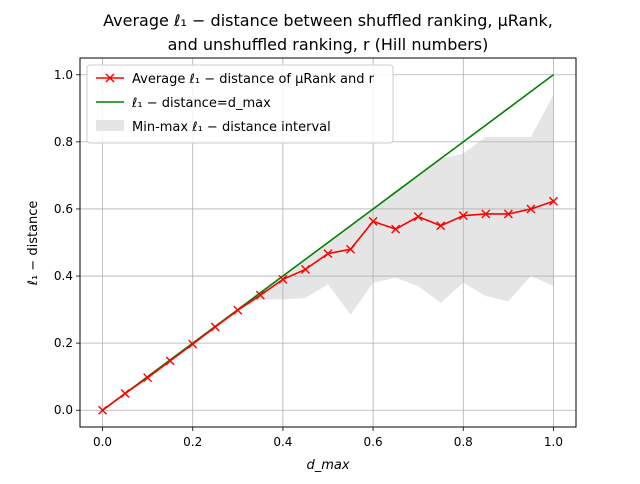 Image resolution: width=640 pixels, height=484 pixels. I want to click on x-tick-label: 0.8, so click(463, 442).